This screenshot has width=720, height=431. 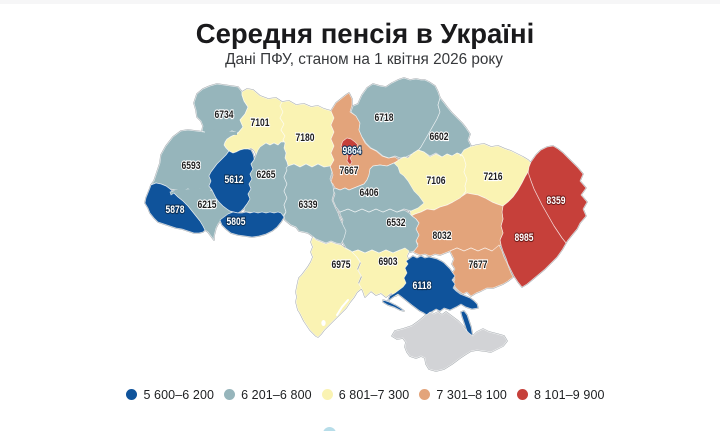 What do you see at coordinates (207, 205) in the screenshot?
I see `svg-text: 6215` at bounding box center [207, 205].